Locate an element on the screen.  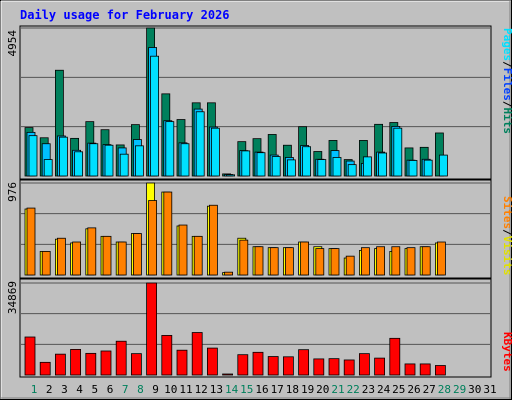
svg-text: Sites/Visits is located at coordinates (506, 236).